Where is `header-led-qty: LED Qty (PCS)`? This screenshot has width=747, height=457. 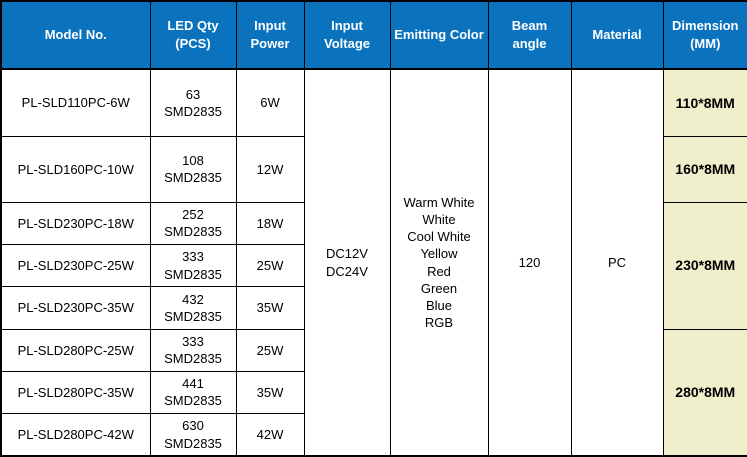 header-led-qty: LED Qty (PCS) is located at coordinates (193, 35).